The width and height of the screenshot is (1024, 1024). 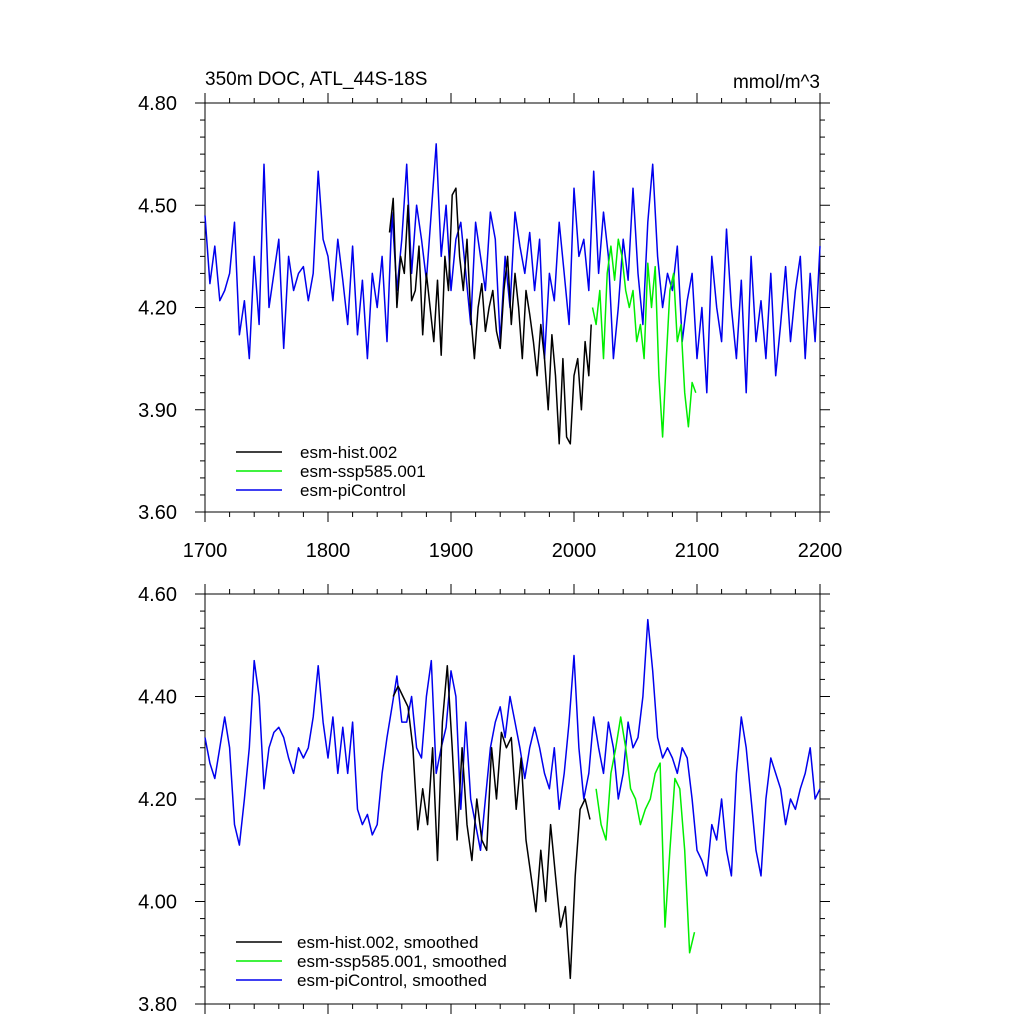 I want to click on y-tick-label: 4.60, so click(x=157, y=595).